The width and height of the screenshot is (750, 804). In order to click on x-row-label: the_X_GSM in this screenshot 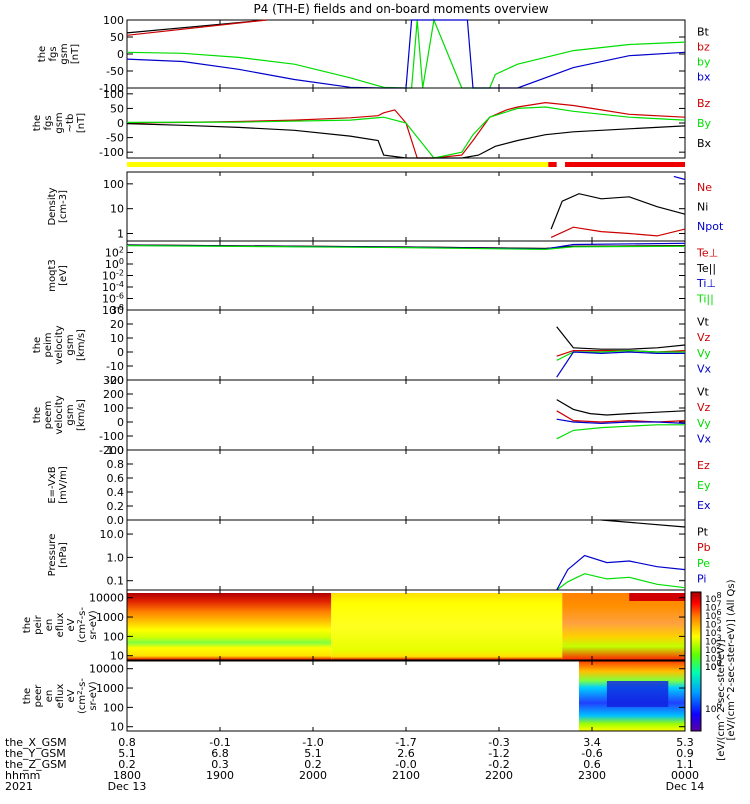, I will do `click(36, 742)`.